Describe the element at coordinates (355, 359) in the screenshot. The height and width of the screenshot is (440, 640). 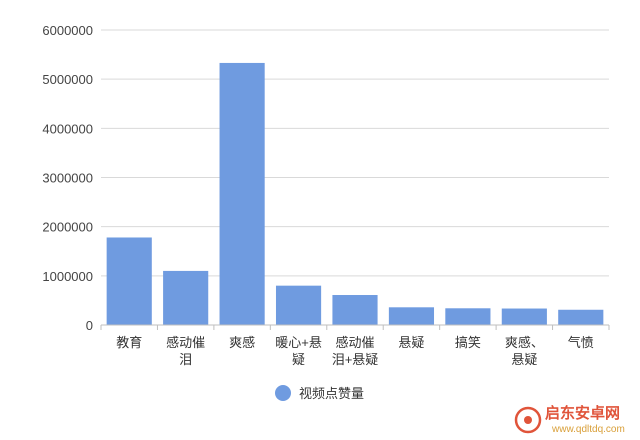
I see `x-category-label: 泪+悬疑` at that location.